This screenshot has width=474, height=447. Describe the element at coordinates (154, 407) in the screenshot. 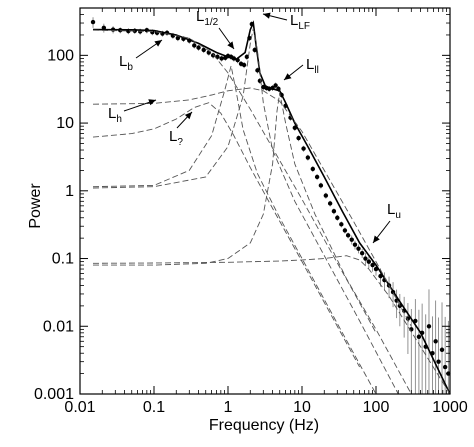

I see `x-tick-label: 0.1` at that location.